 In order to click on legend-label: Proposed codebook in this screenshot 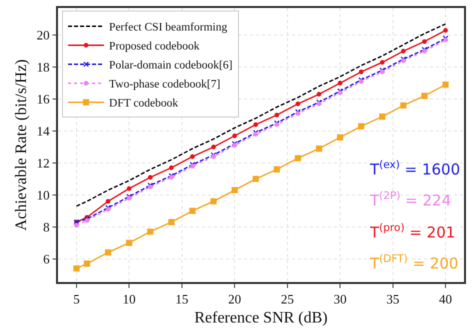, I will do `click(154, 46)`.